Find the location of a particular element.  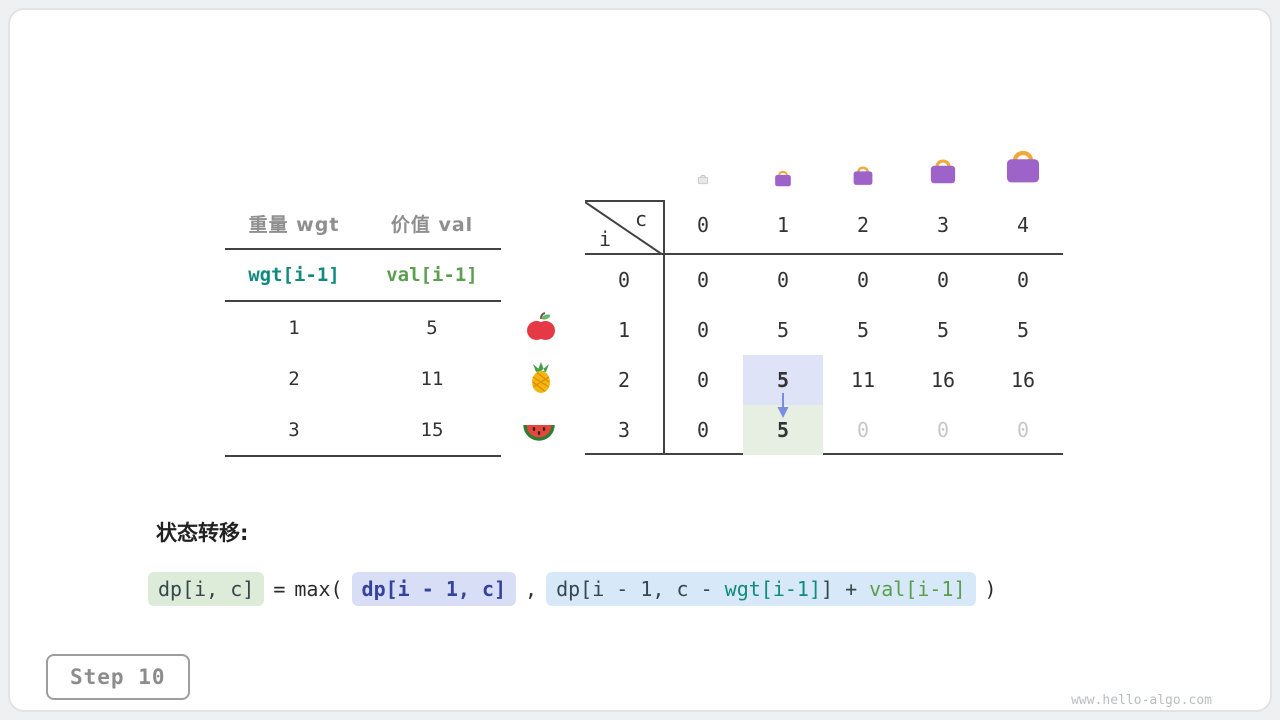

formula-arg2-wgt: wgt[i-1] is located at coordinates (772, 589).